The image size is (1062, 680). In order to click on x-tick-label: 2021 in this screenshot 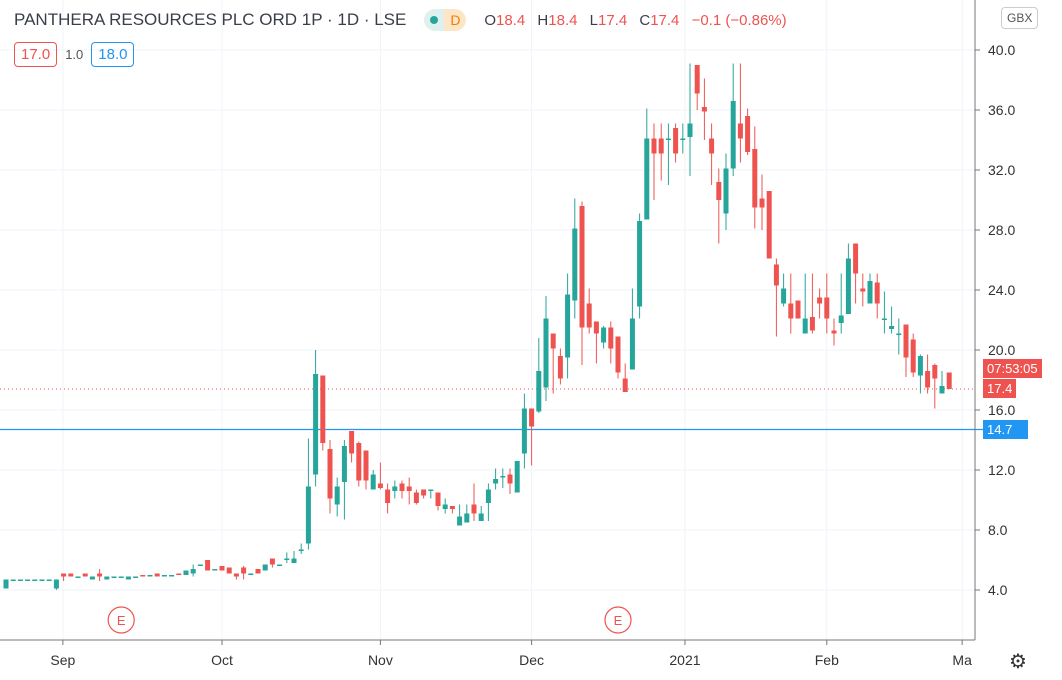, I will do `click(684, 660)`.